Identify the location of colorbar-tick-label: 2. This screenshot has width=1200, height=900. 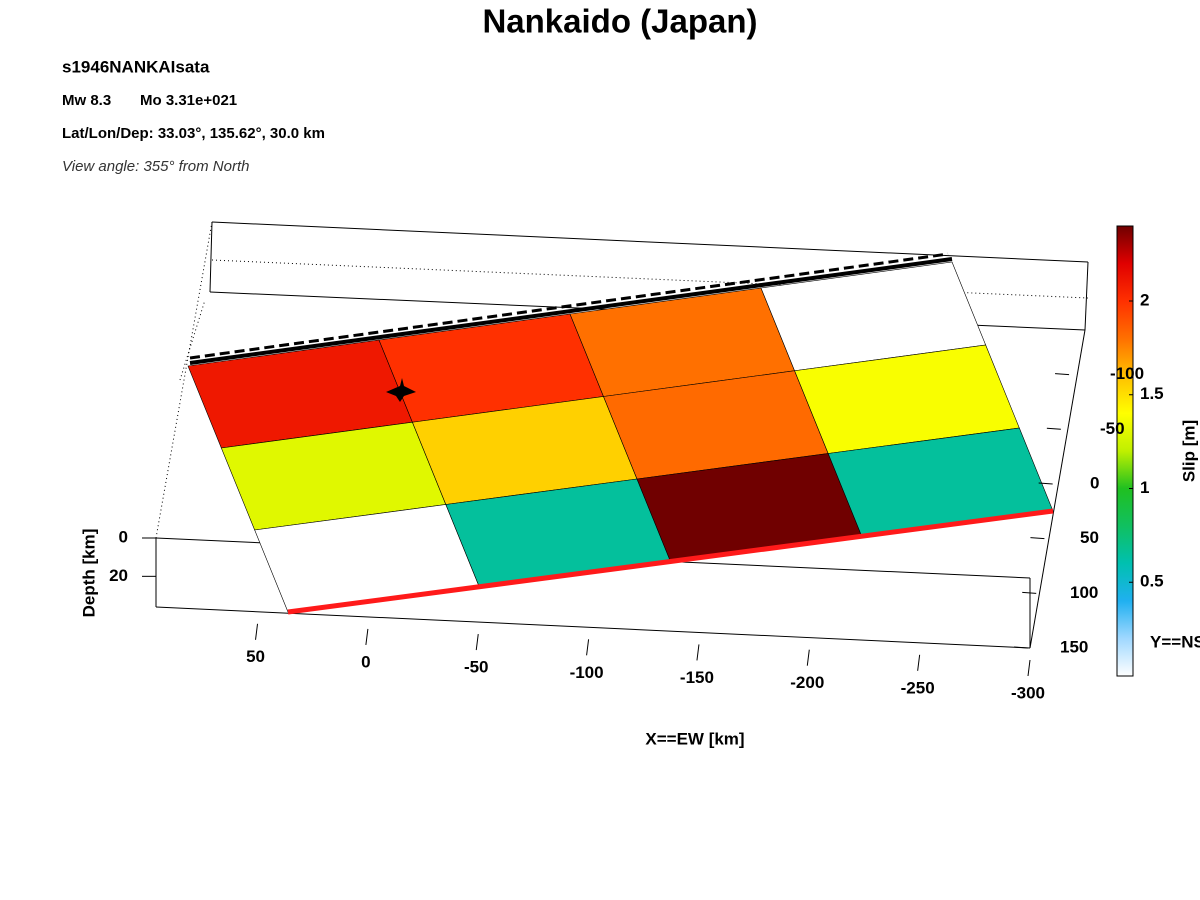
(1144, 299).